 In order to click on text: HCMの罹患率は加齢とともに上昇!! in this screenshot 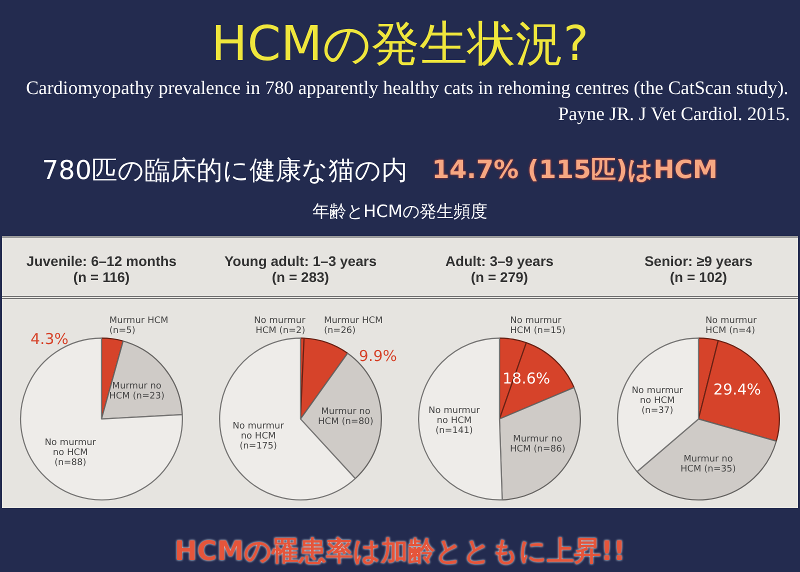, I will do `click(400, 552)`.